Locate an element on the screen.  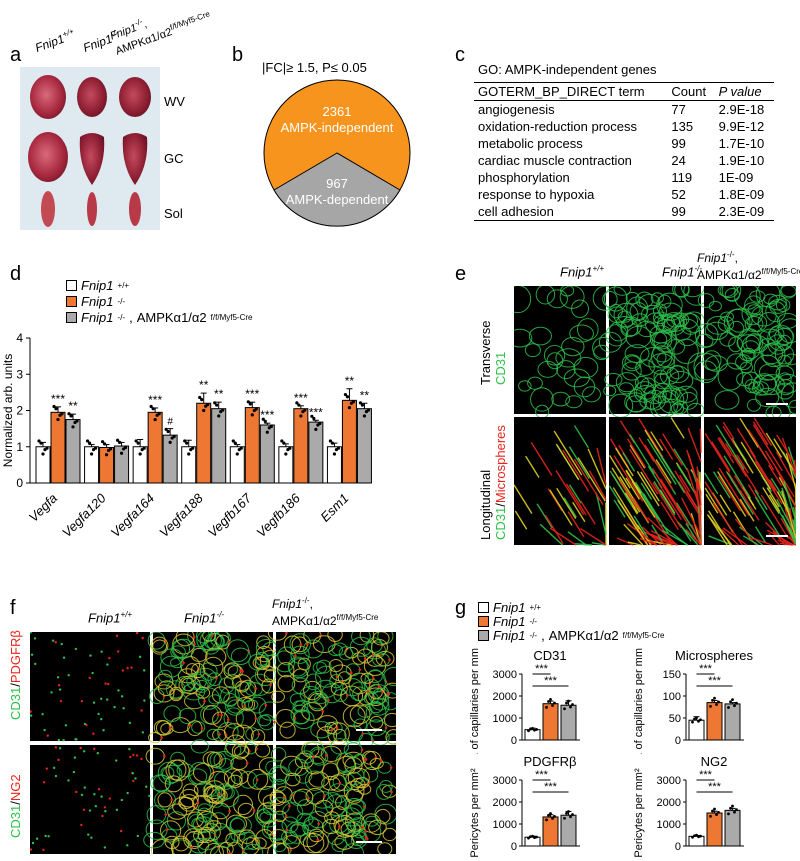
go-count: 77 is located at coordinates (678, 109).